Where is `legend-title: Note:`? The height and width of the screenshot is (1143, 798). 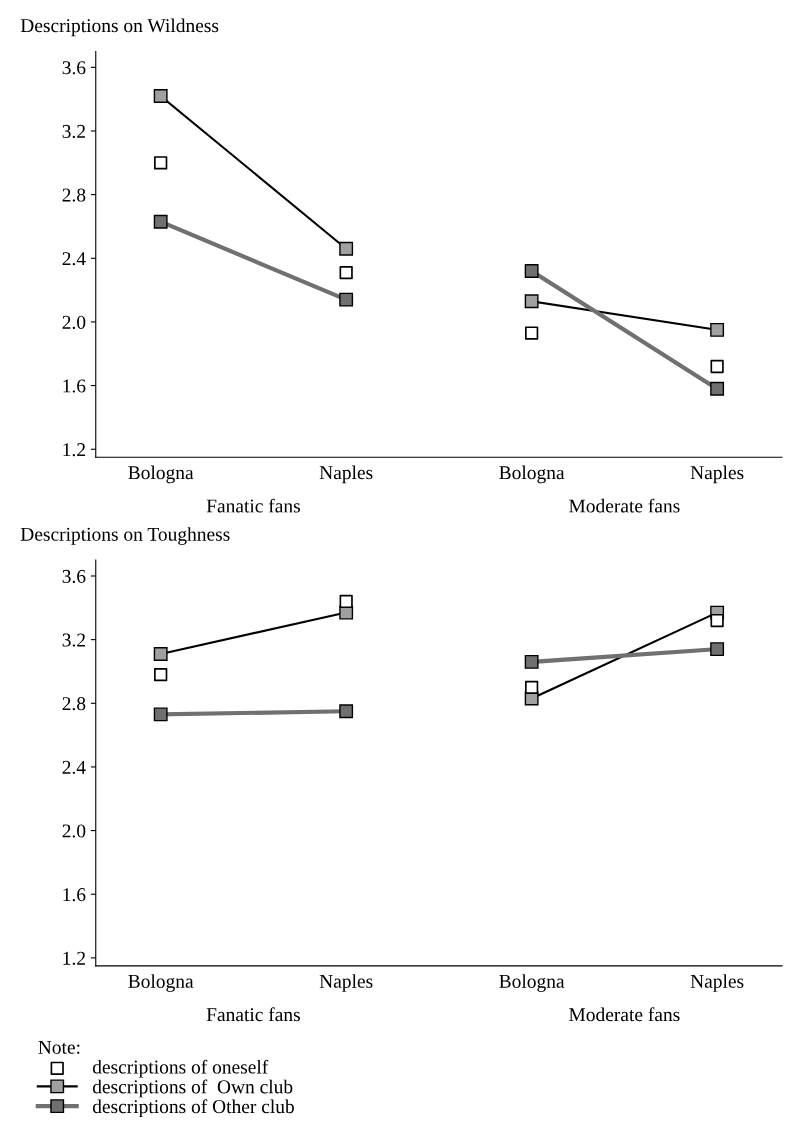 legend-title: Note: is located at coordinates (59, 1047).